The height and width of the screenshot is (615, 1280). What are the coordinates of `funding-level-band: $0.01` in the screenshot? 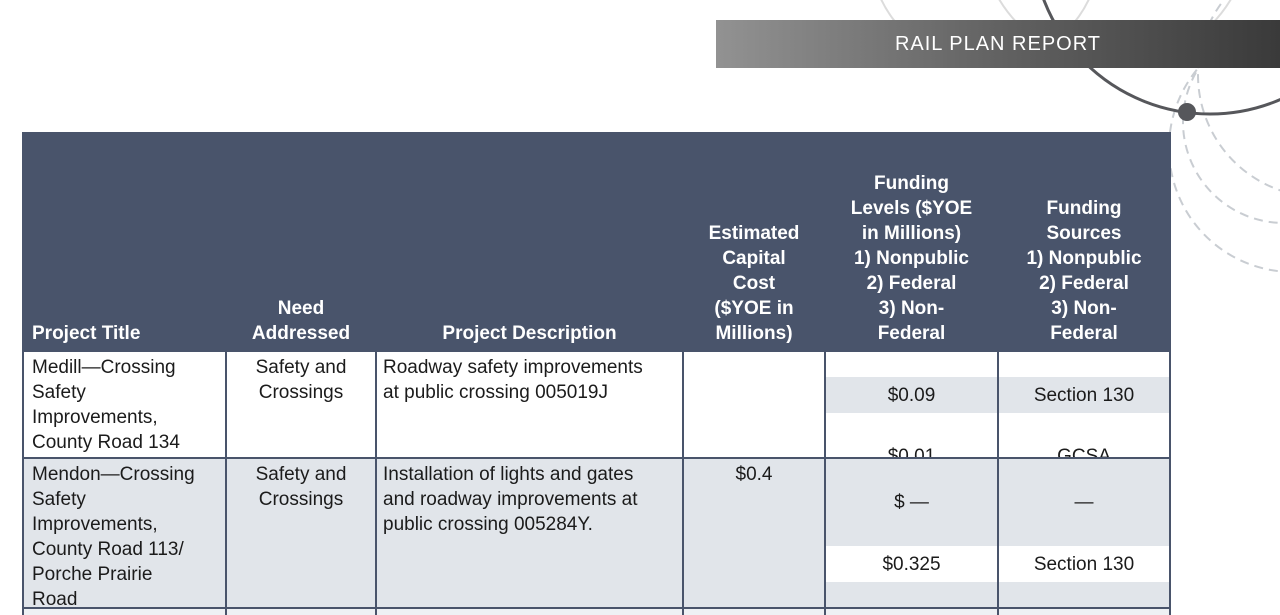 It's located at (911, 447).